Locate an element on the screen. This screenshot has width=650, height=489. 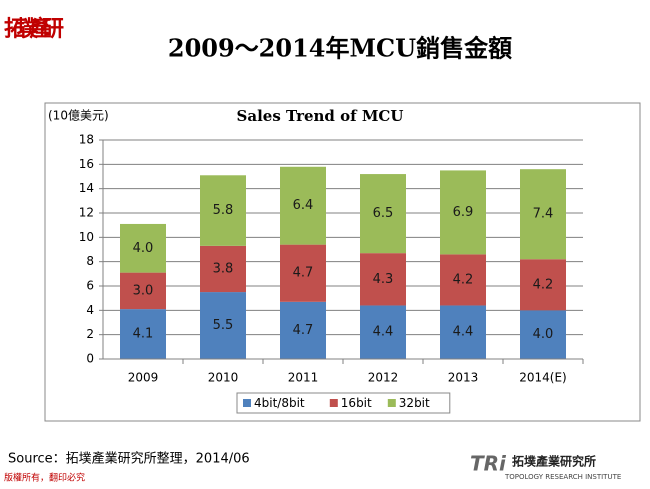
footer-bar is located at coordinates (325, 478).